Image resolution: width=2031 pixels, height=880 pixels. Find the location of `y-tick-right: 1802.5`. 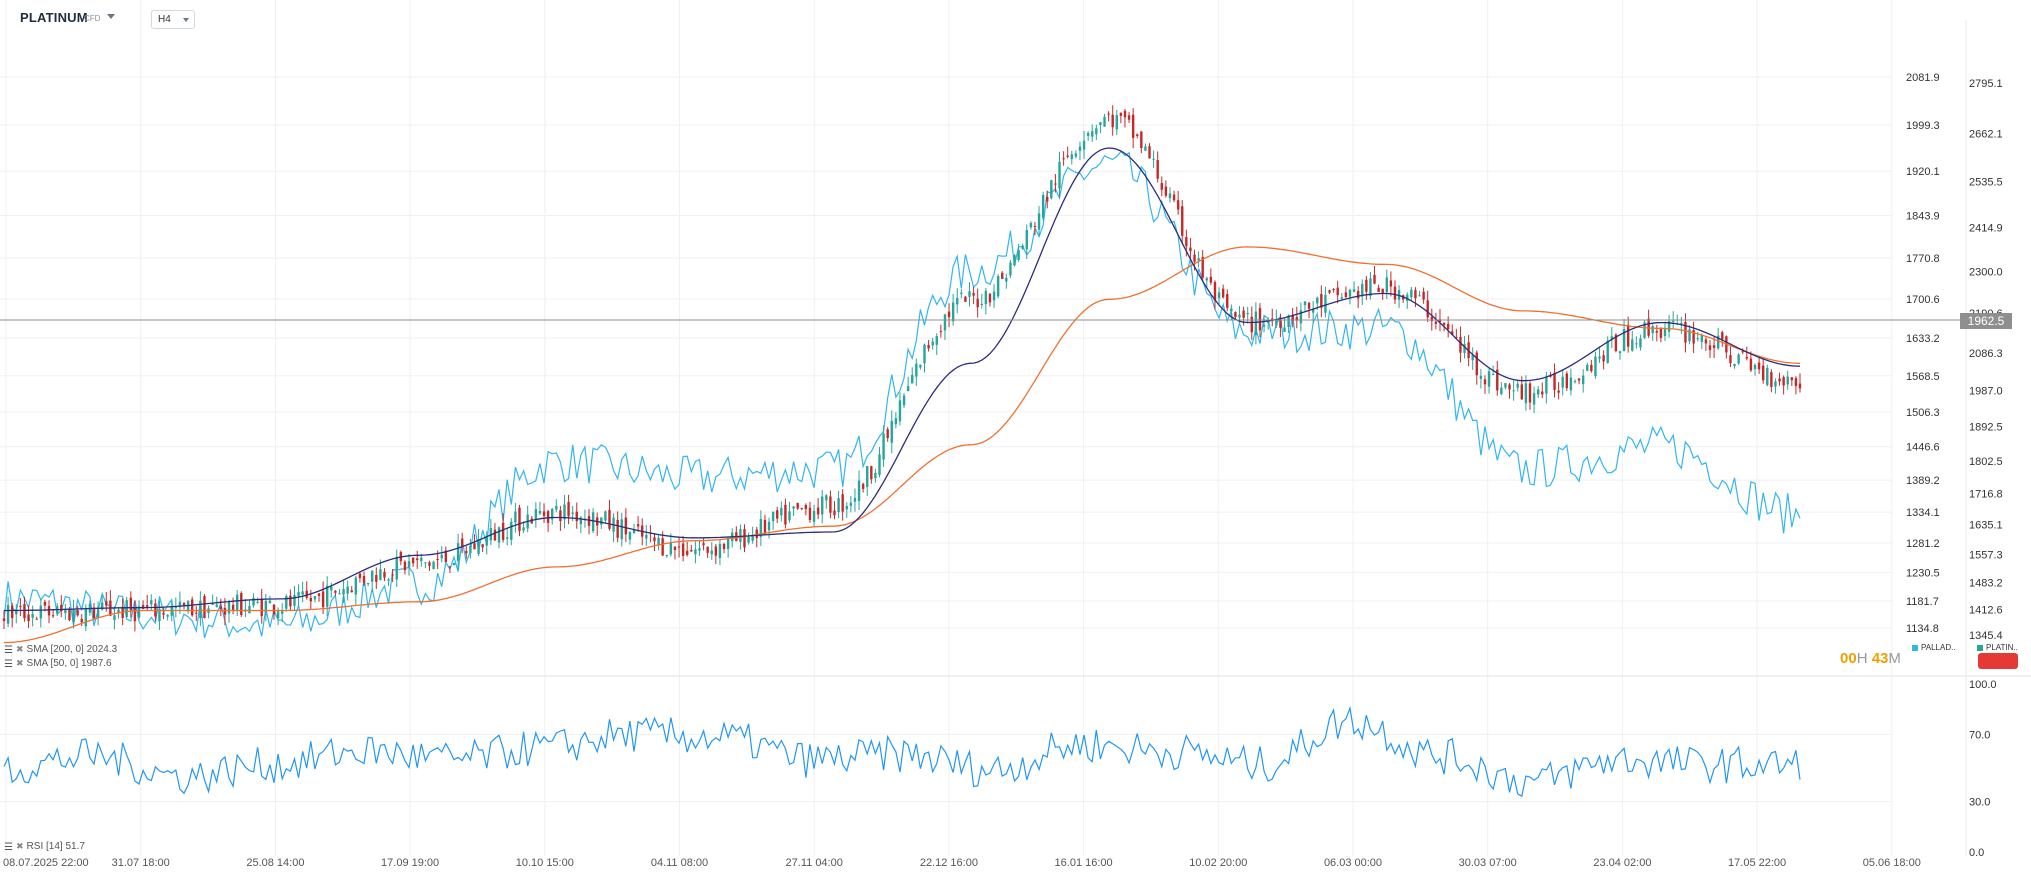

y-tick-right: 1802.5 is located at coordinates (1986, 462).